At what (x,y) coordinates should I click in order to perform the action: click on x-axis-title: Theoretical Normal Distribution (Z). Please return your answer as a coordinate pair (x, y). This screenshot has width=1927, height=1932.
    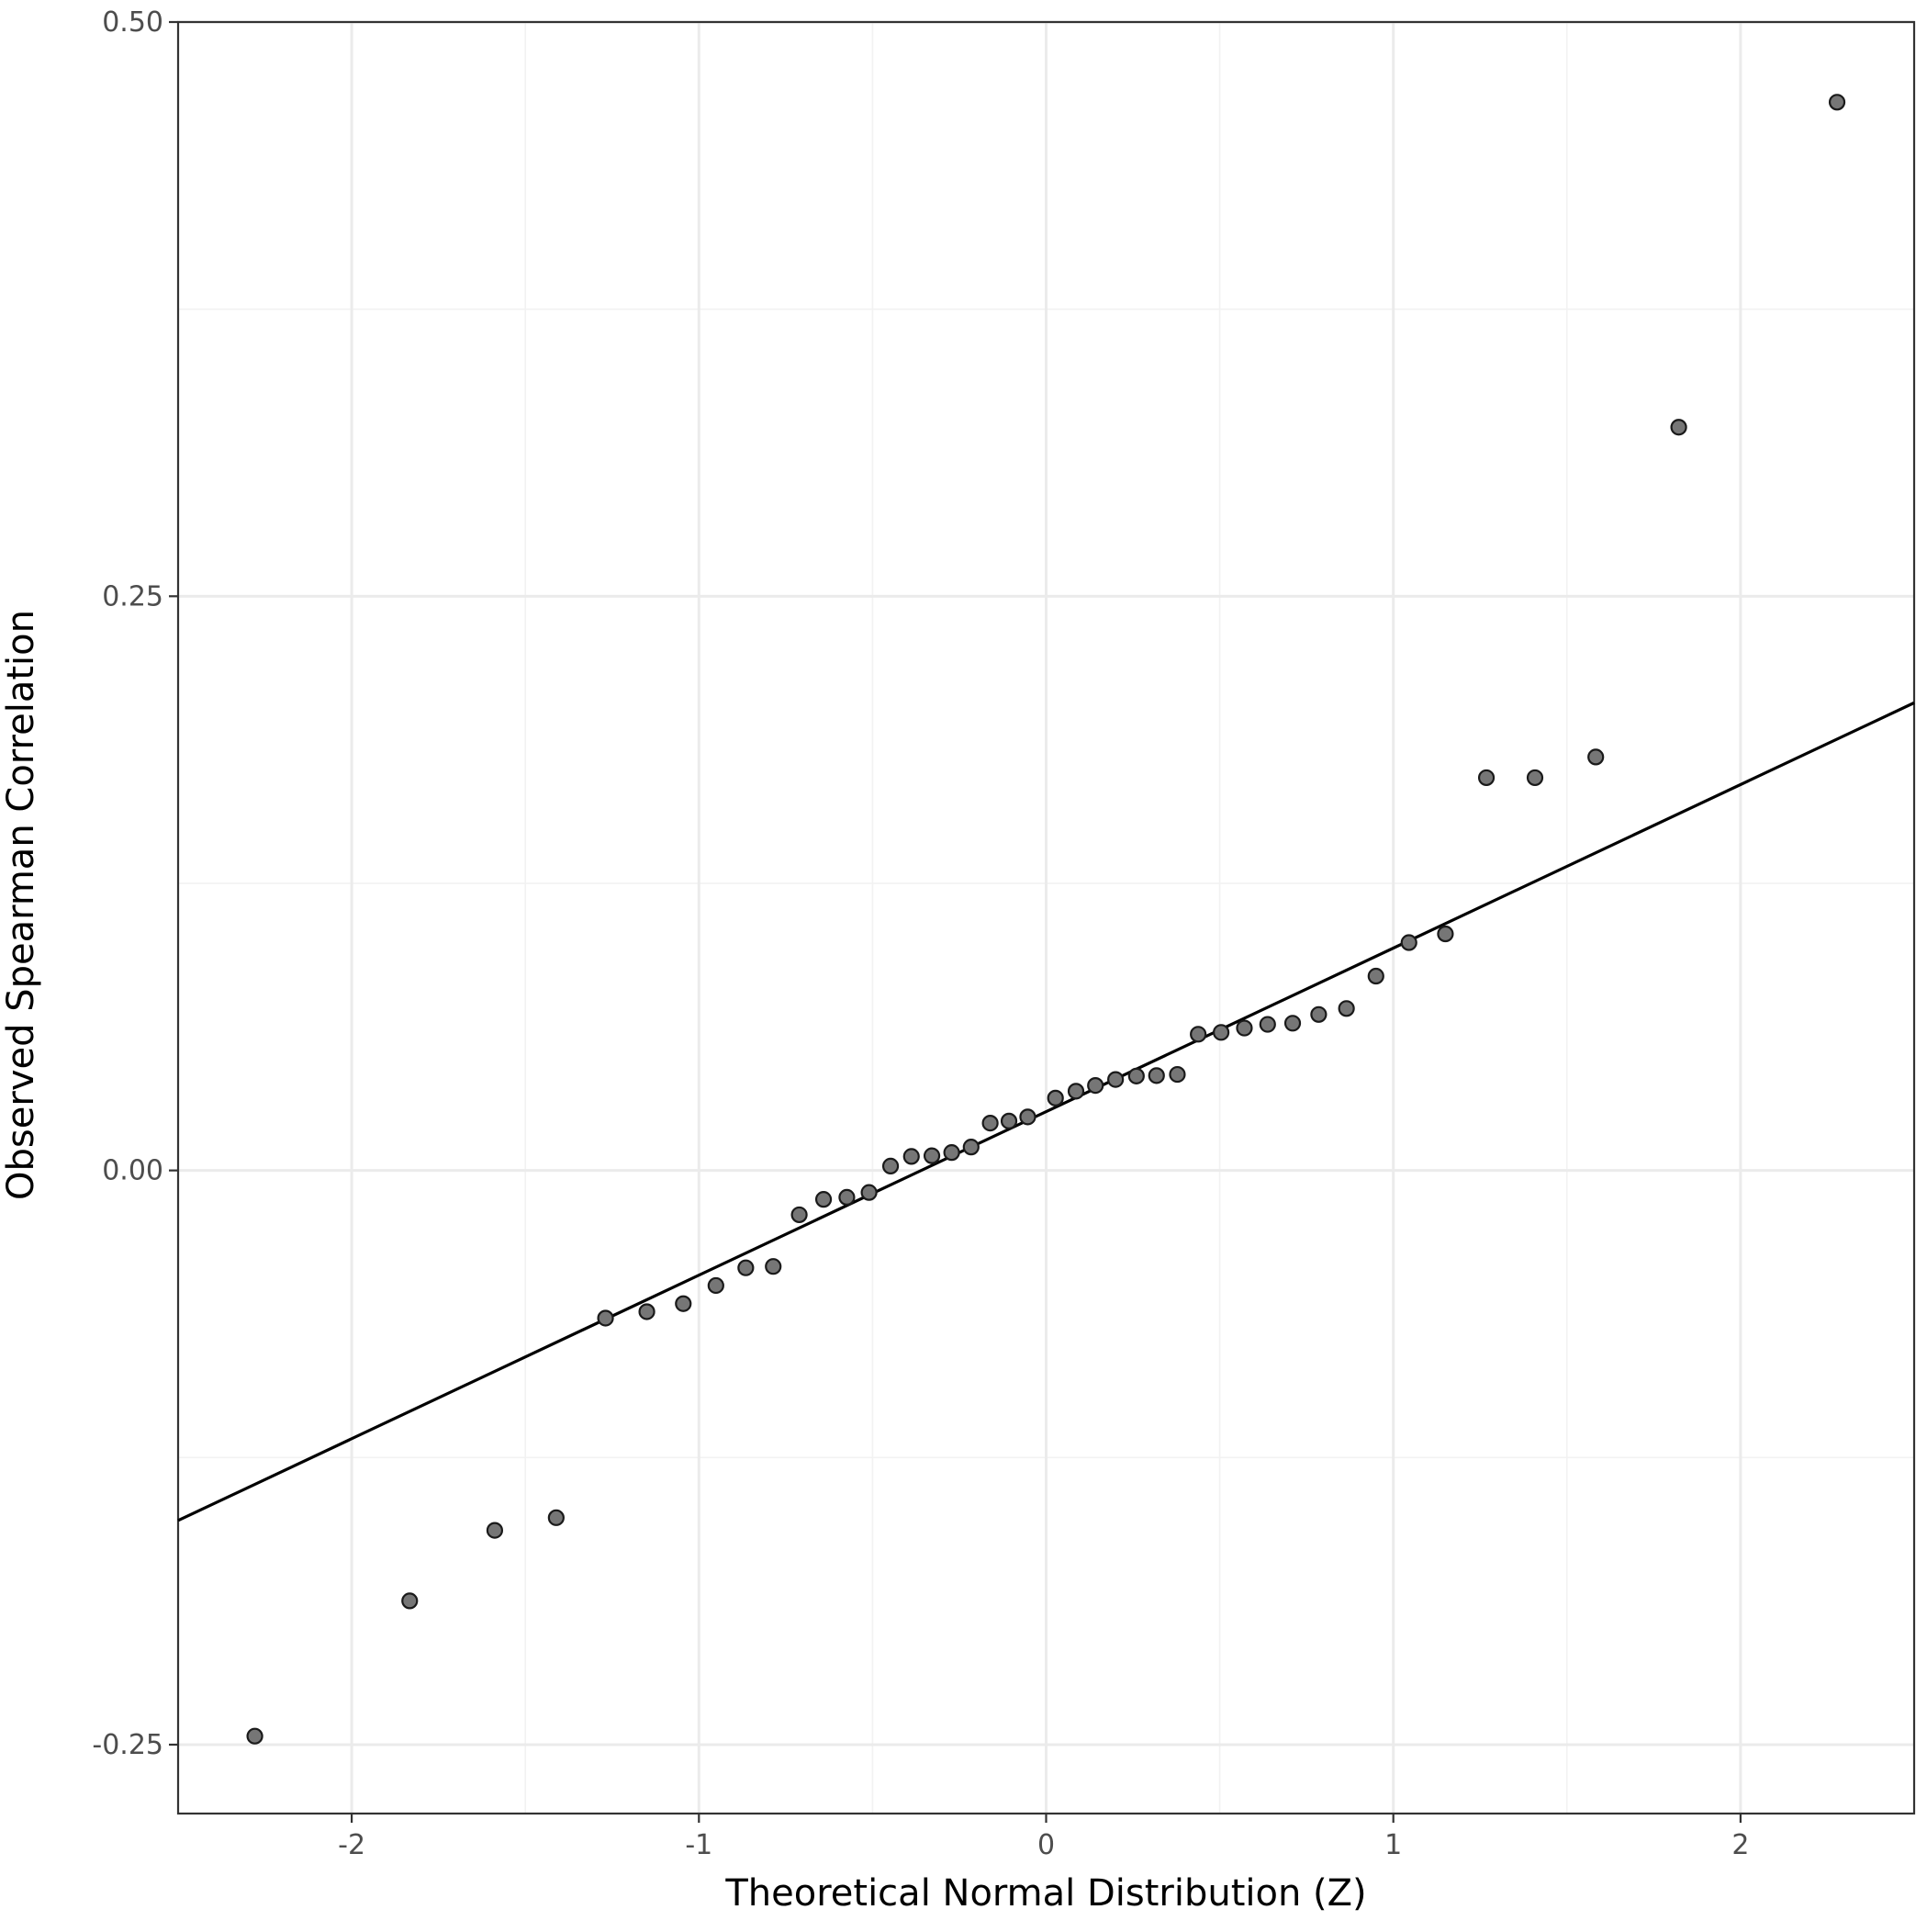
    Looking at the image, I should click on (1045, 1893).